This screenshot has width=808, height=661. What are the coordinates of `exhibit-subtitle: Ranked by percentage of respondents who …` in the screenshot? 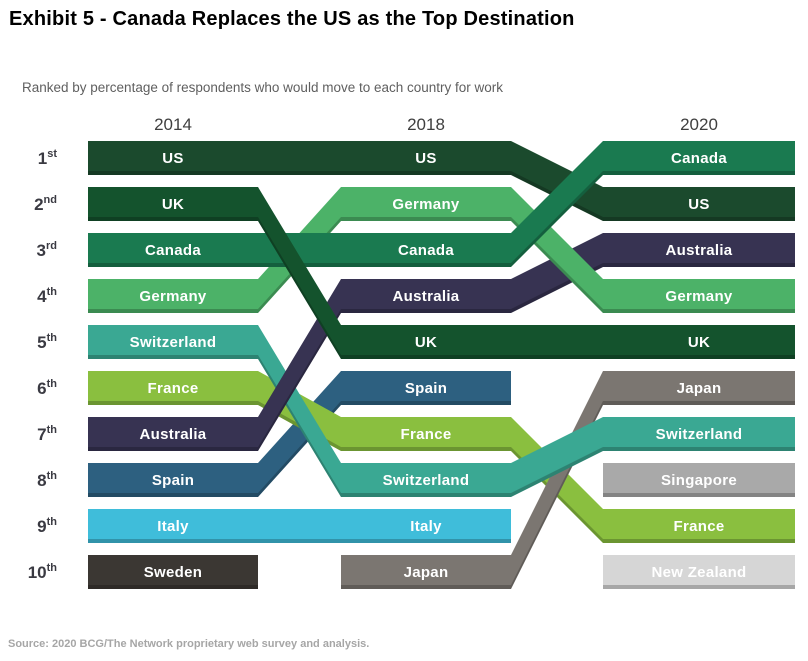 It's located at (263, 87).